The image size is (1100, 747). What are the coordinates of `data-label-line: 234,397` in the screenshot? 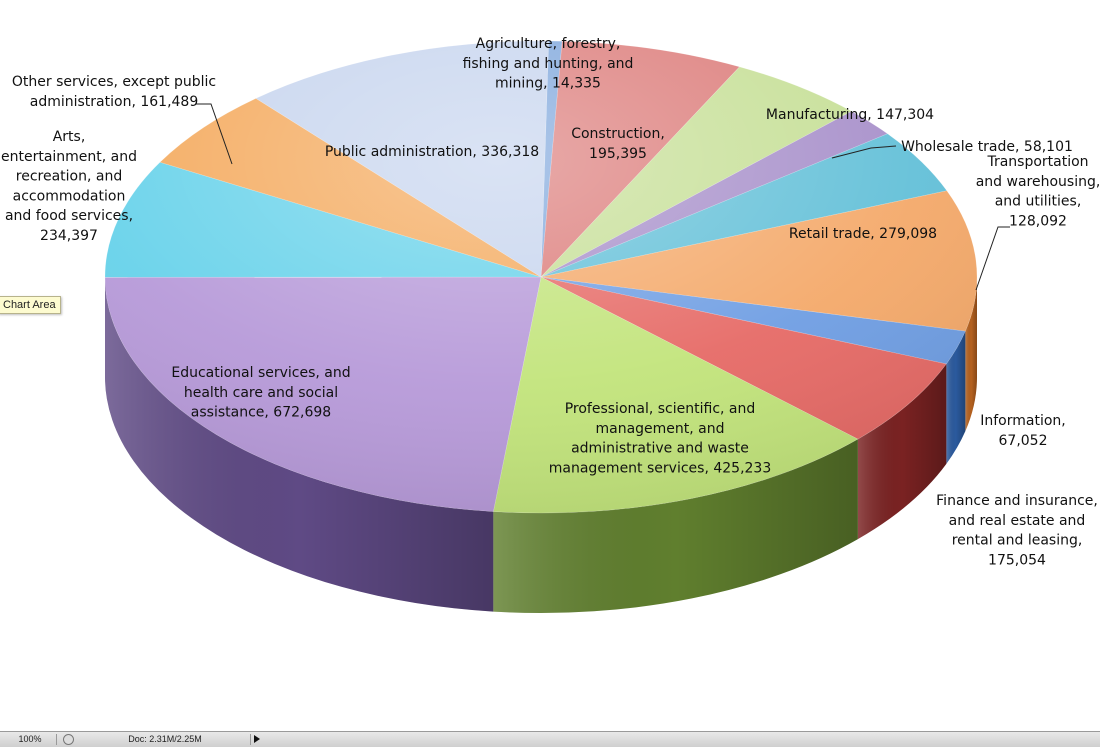 It's located at (69, 236).